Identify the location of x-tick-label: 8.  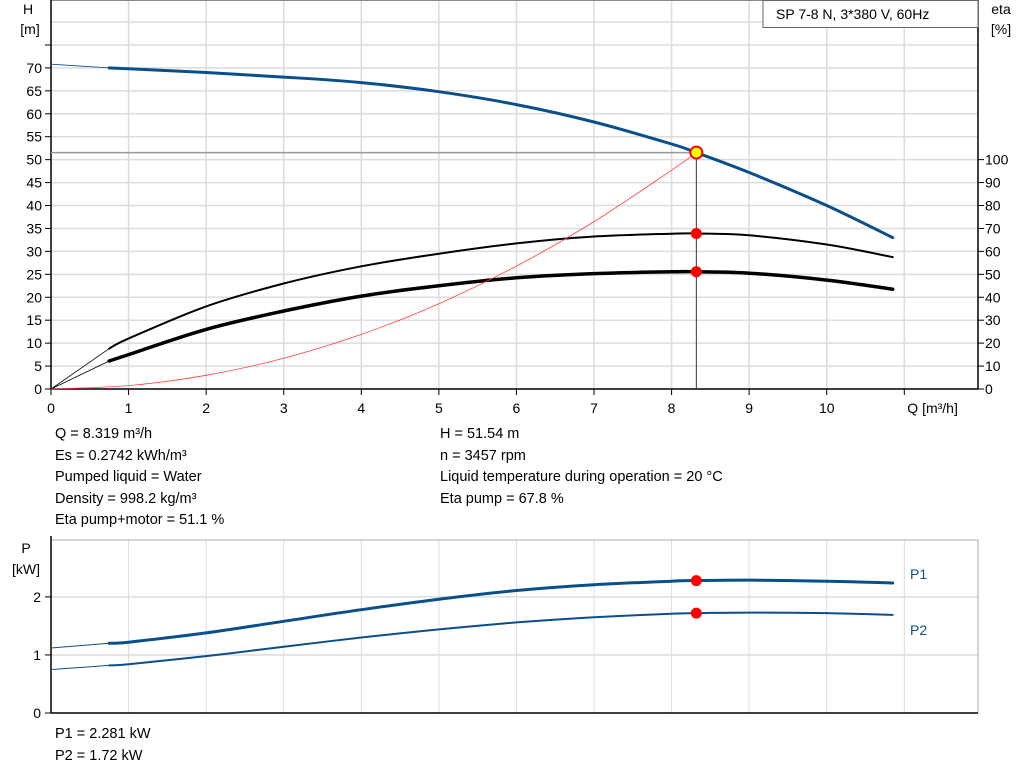
(672, 408).